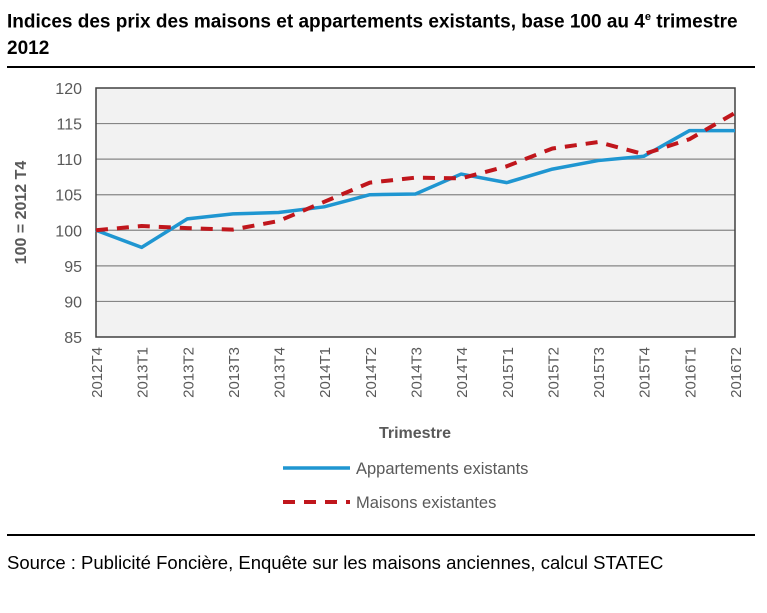 The width and height of the screenshot is (767, 613). Describe the element at coordinates (68, 196) in the screenshot. I see `y-tick-label: 105` at that location.